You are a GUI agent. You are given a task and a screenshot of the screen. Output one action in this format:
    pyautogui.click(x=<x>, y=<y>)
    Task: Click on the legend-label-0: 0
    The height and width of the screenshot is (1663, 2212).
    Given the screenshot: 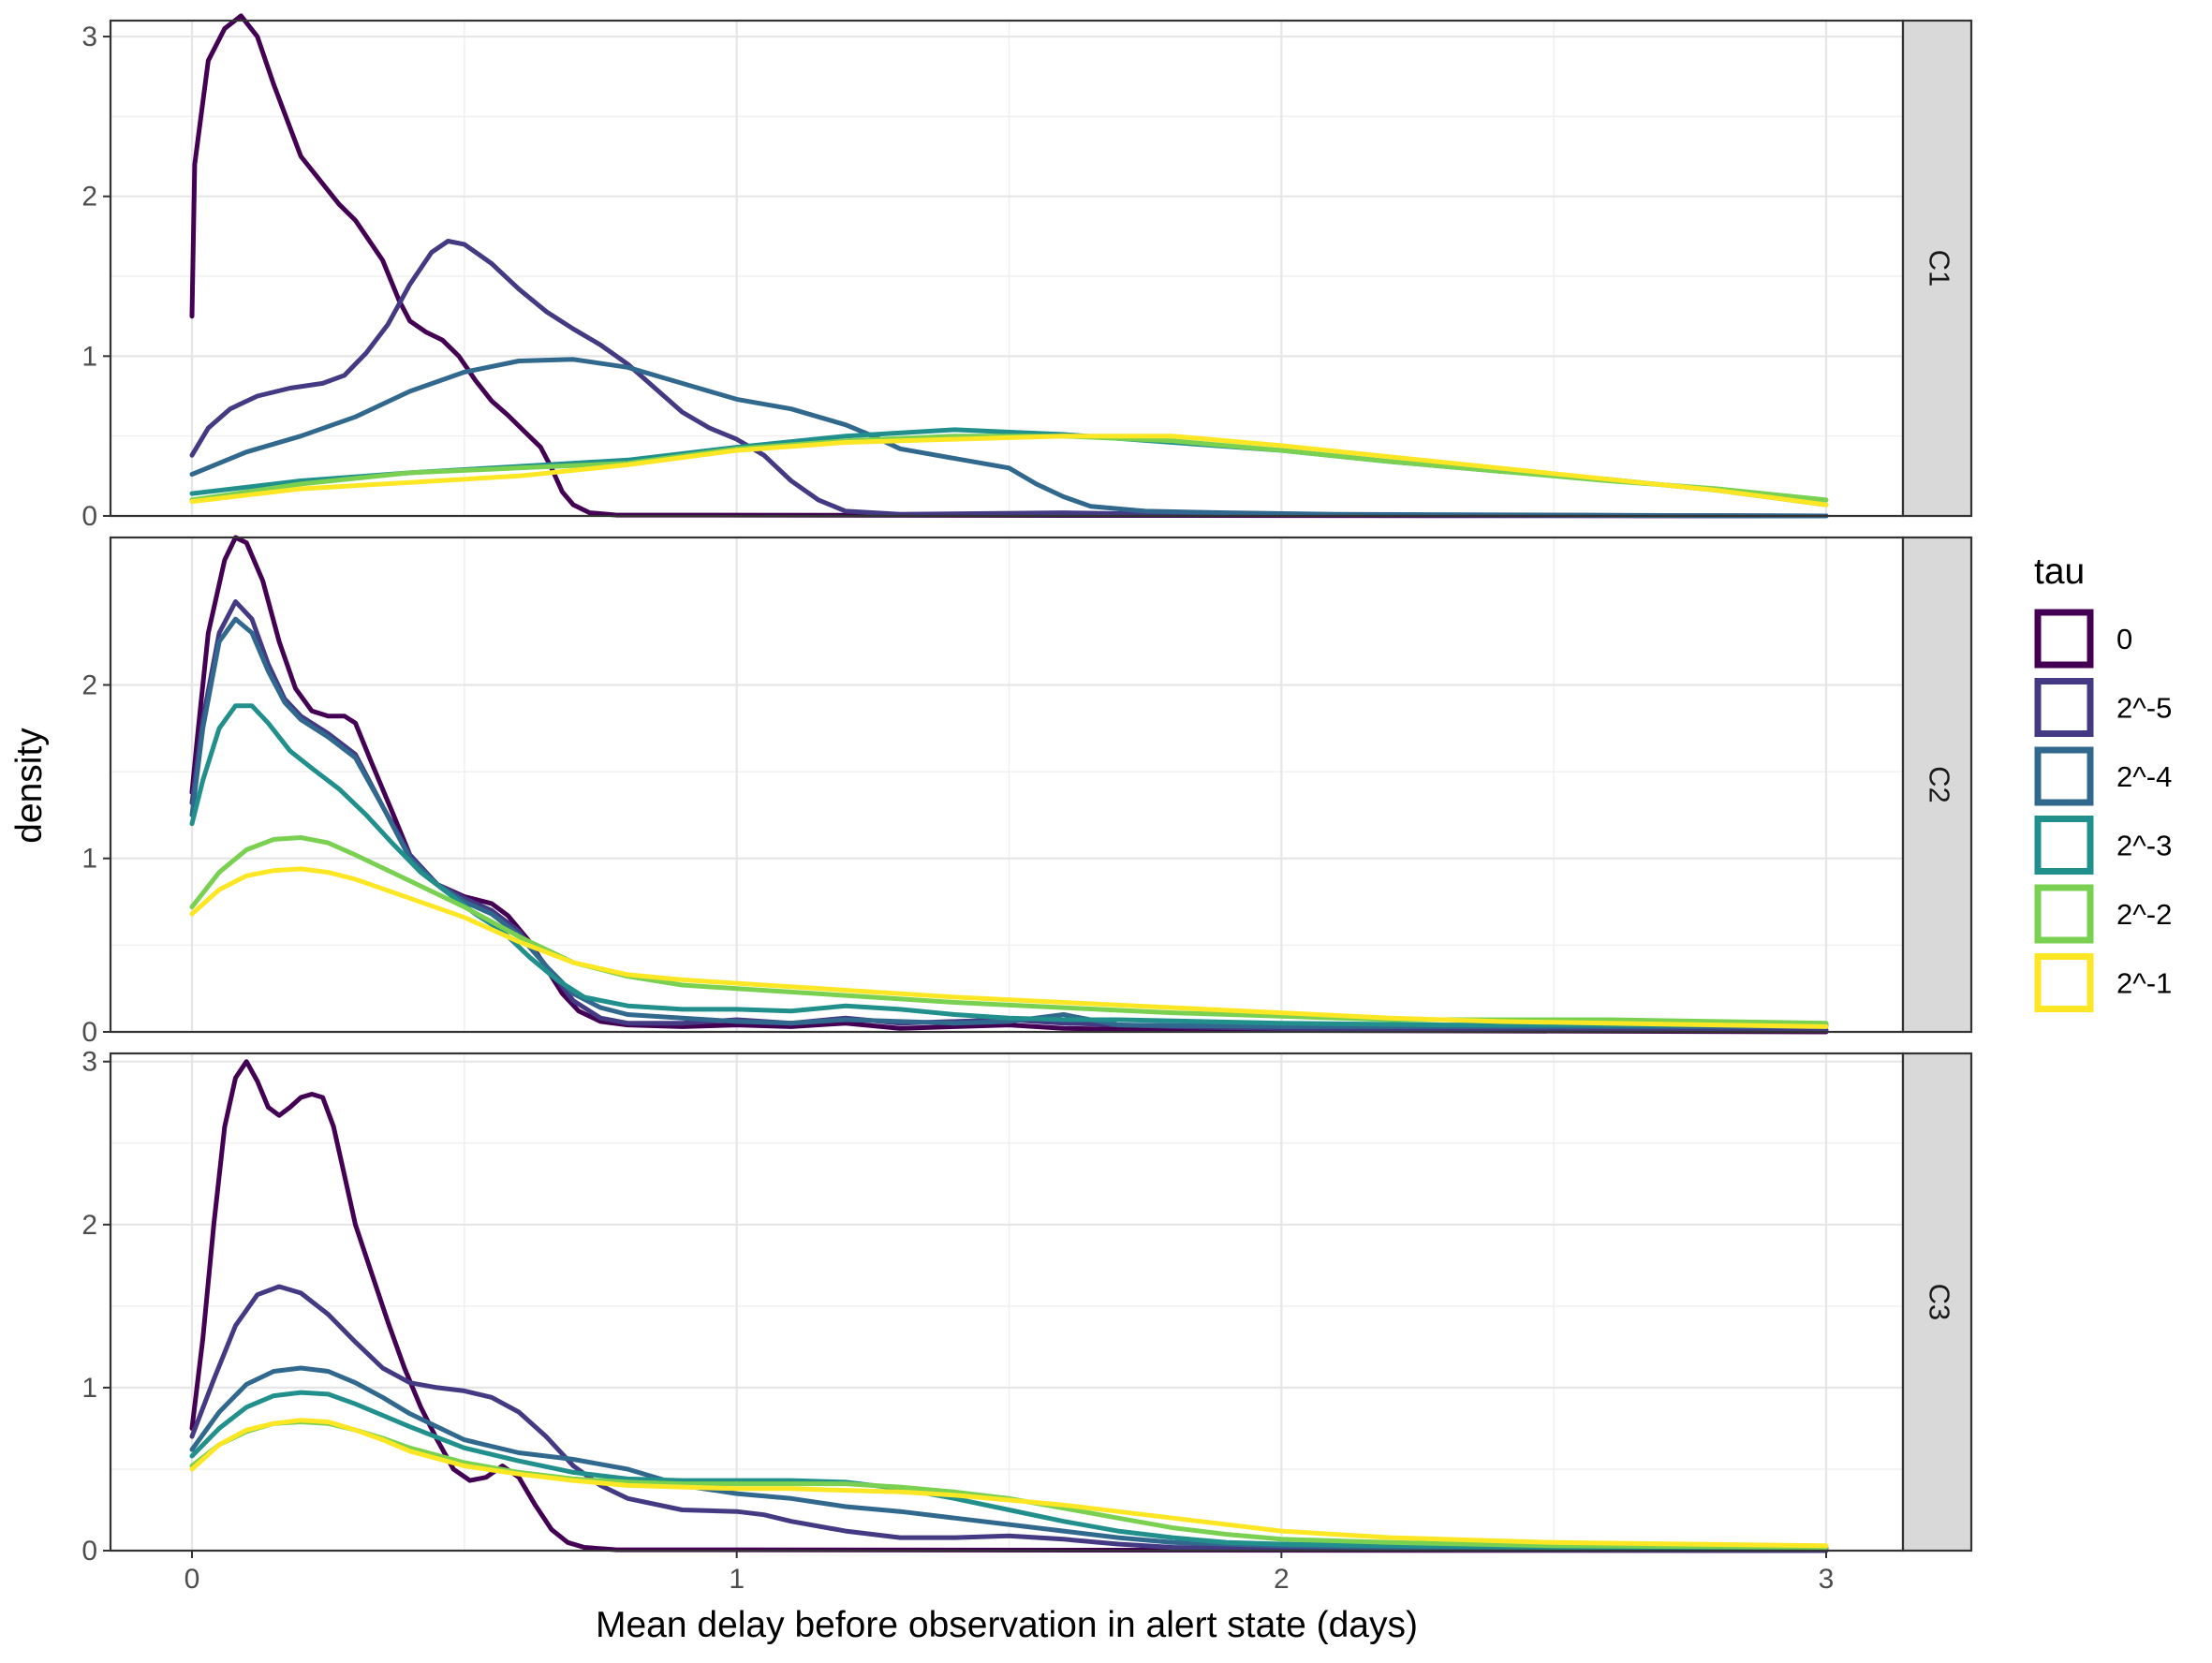 What is the action you would take?
    pyautogui.click(x=2124, y=639)
    